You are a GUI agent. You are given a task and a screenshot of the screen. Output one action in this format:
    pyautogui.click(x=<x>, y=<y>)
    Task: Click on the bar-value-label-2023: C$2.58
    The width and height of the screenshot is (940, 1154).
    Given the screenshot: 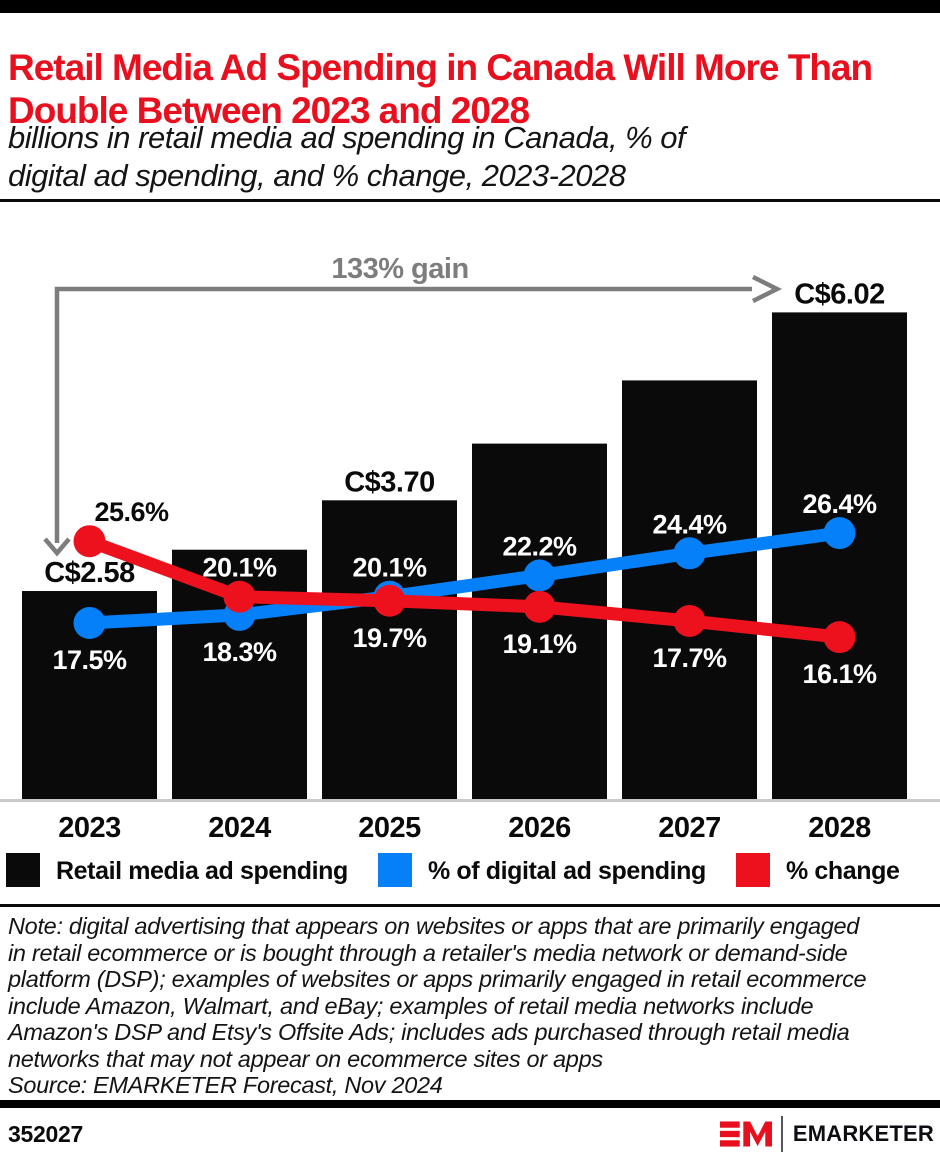 What is the action you would take?
    pyautogui.click(x=89, y=573)
    